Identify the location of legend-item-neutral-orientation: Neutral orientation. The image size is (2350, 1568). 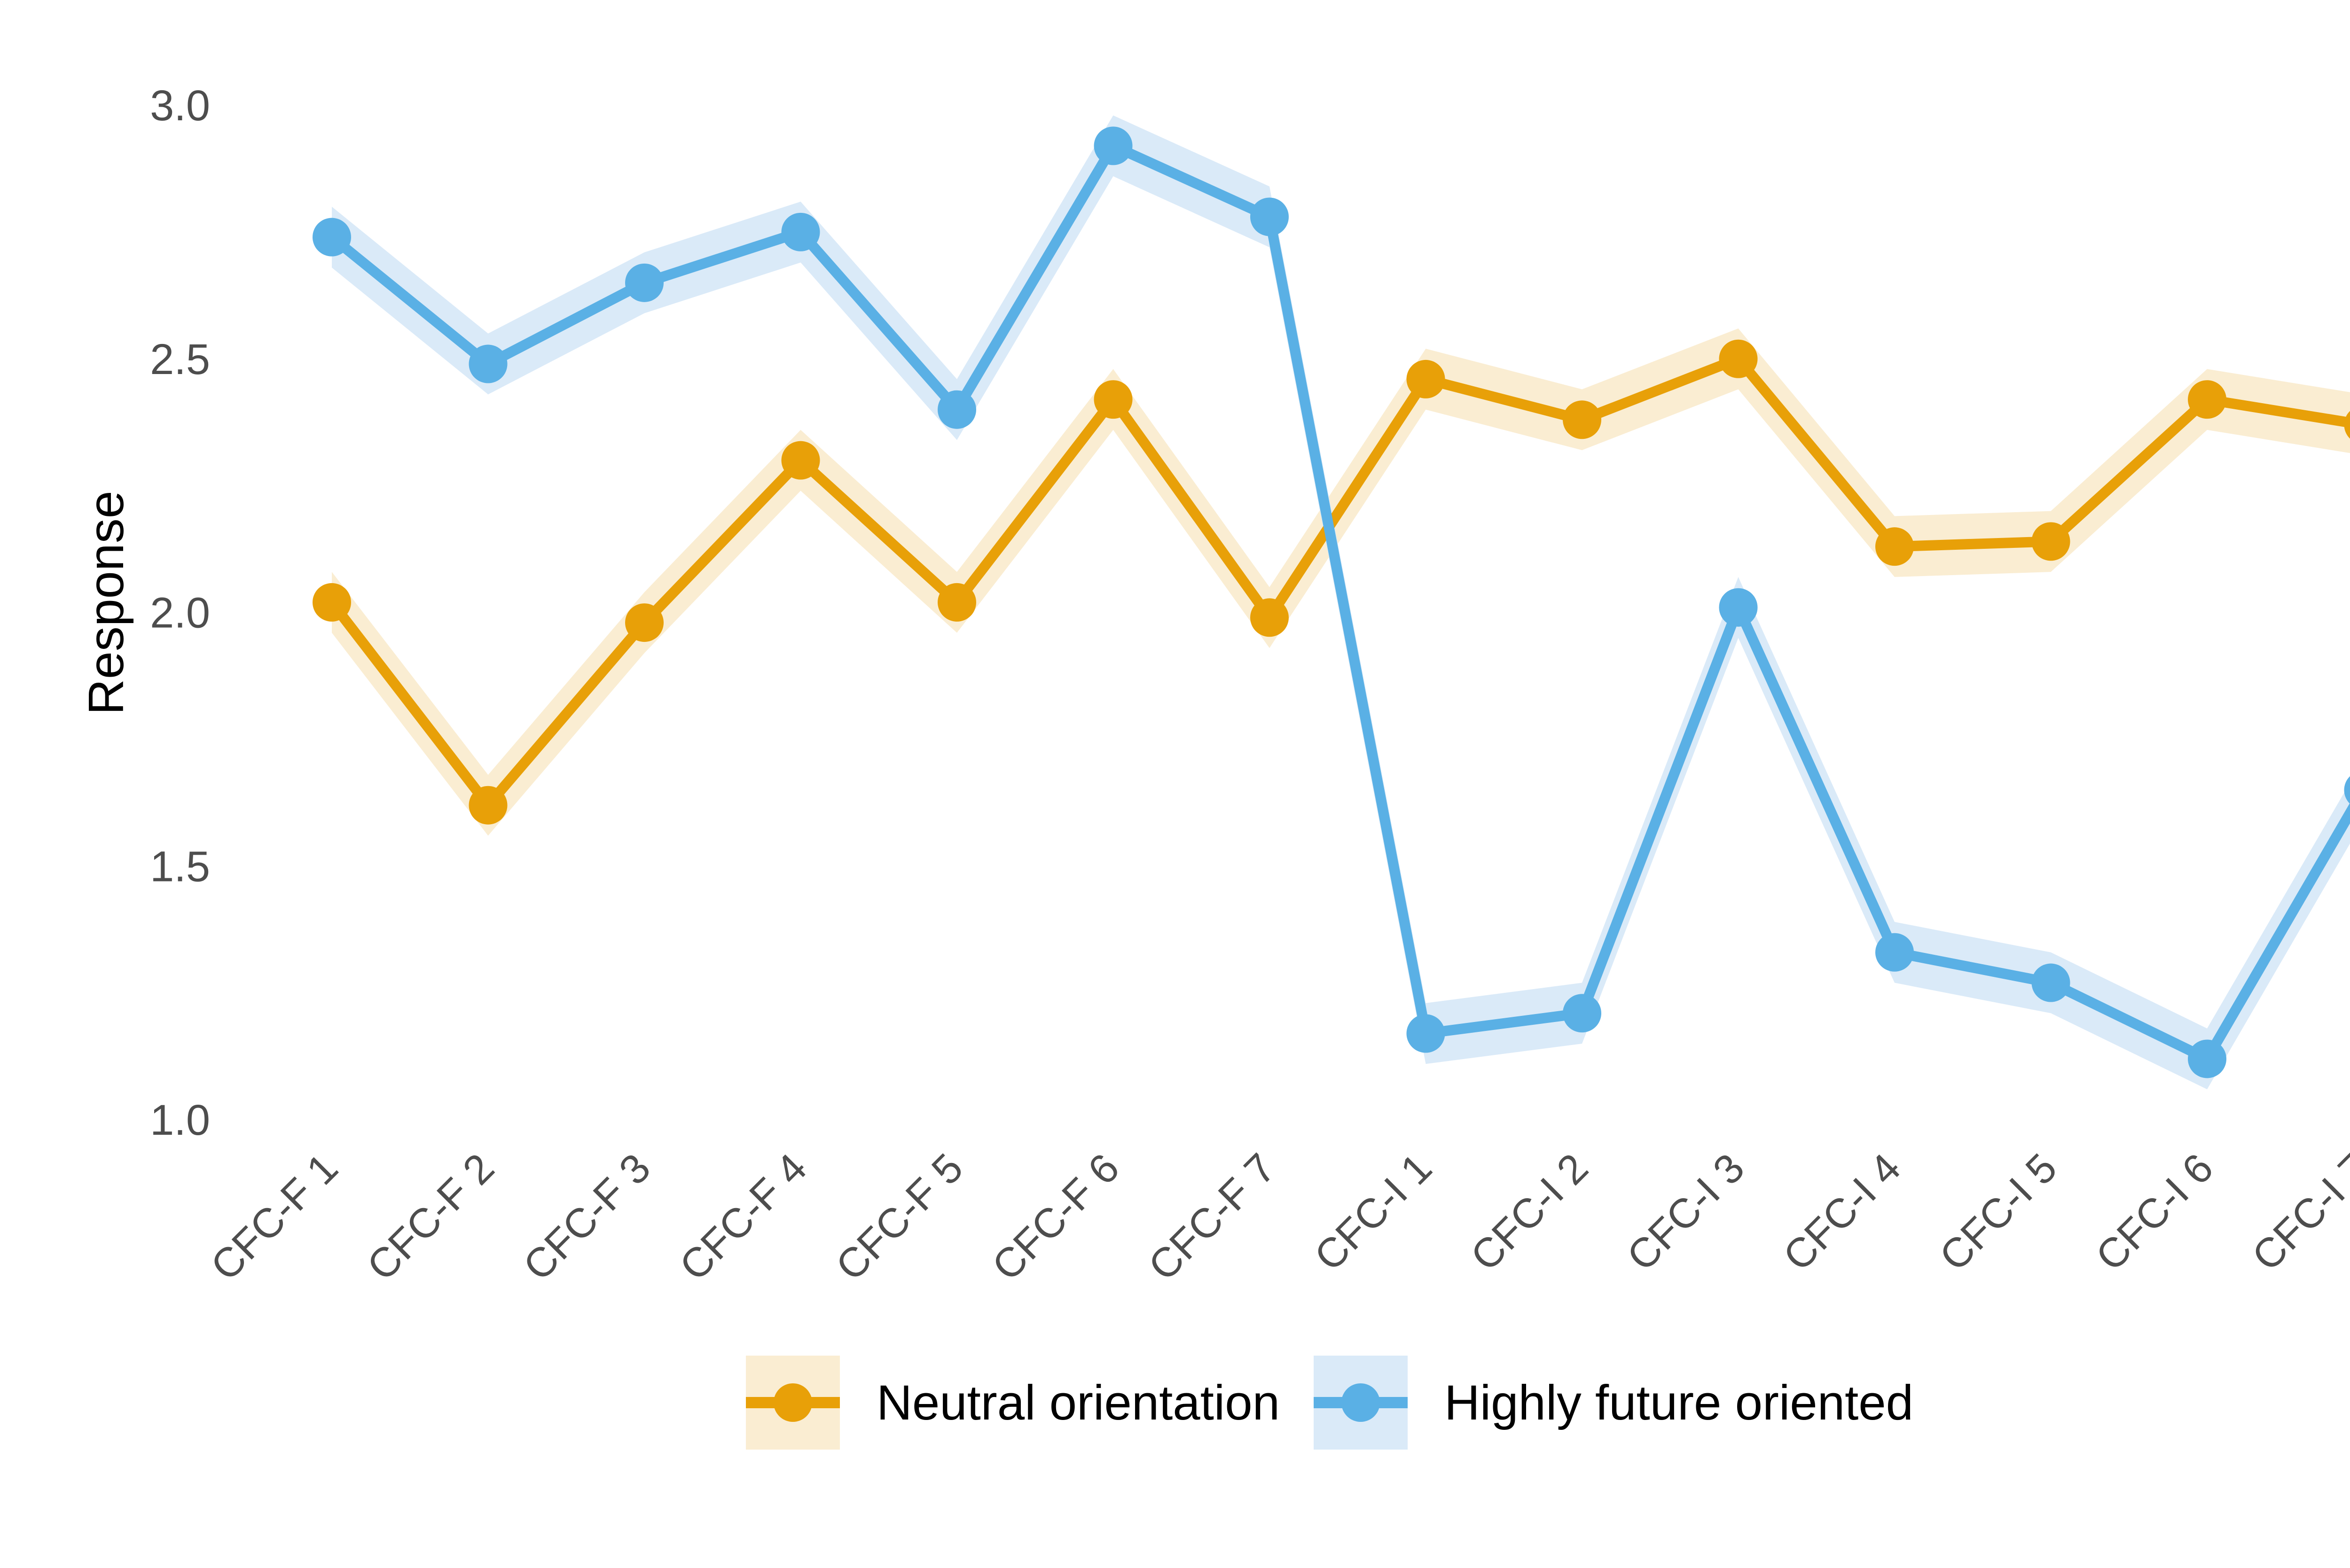
(1013, 1403).